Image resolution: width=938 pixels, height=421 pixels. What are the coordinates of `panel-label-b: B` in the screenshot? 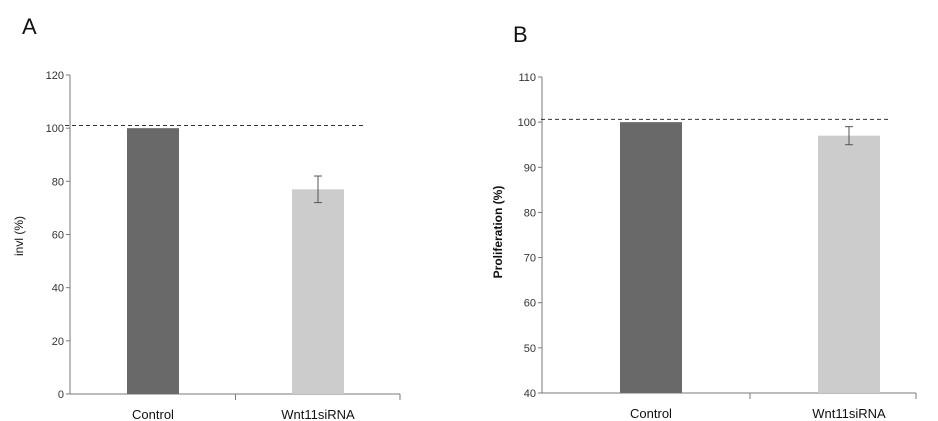 It's located at (520, 34).